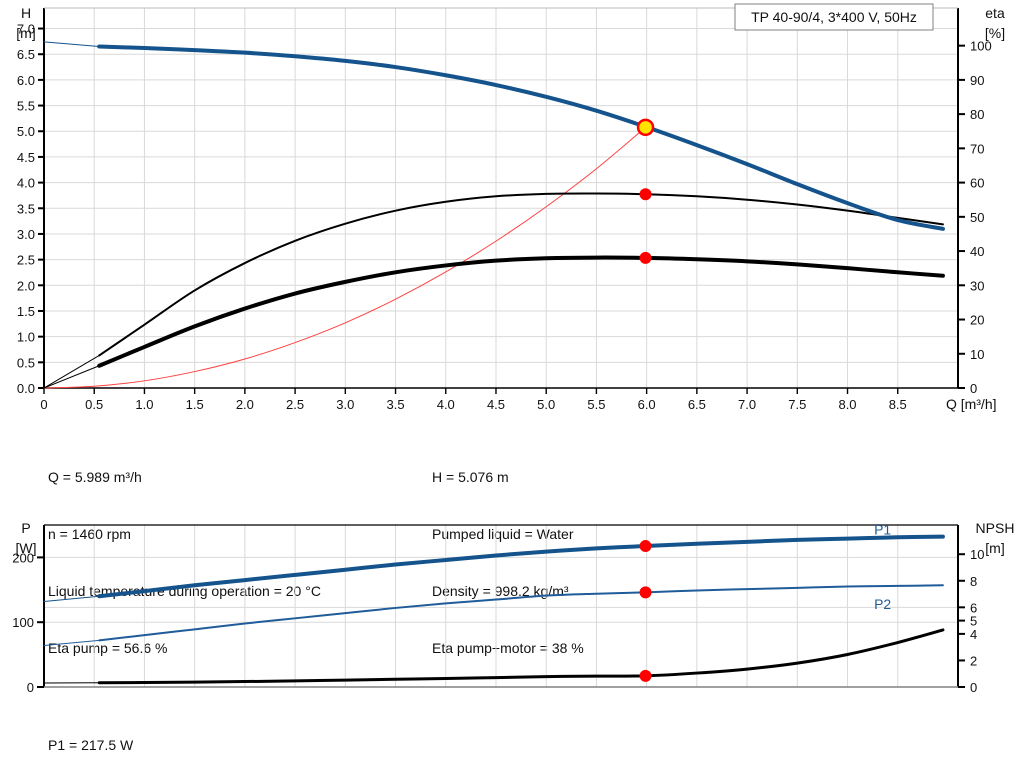  I want to click on info-right-h: H = 5.076 m, so click(470, 477).